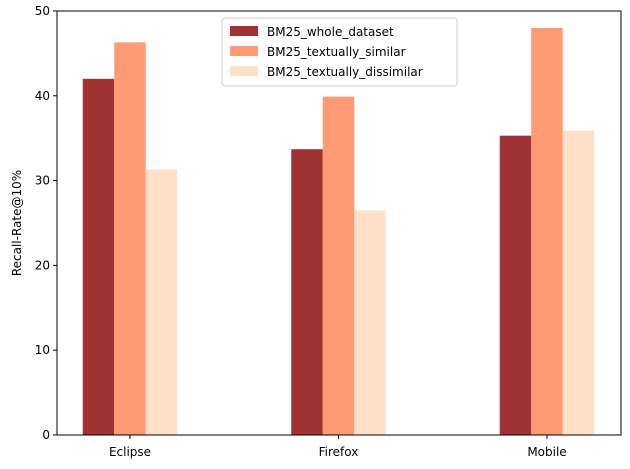 The image size is (630, 469). Describe the element at coordinates (130, 452) in the screenshot. I see `x-tick-label-eclipse: Eclipse` at that location.